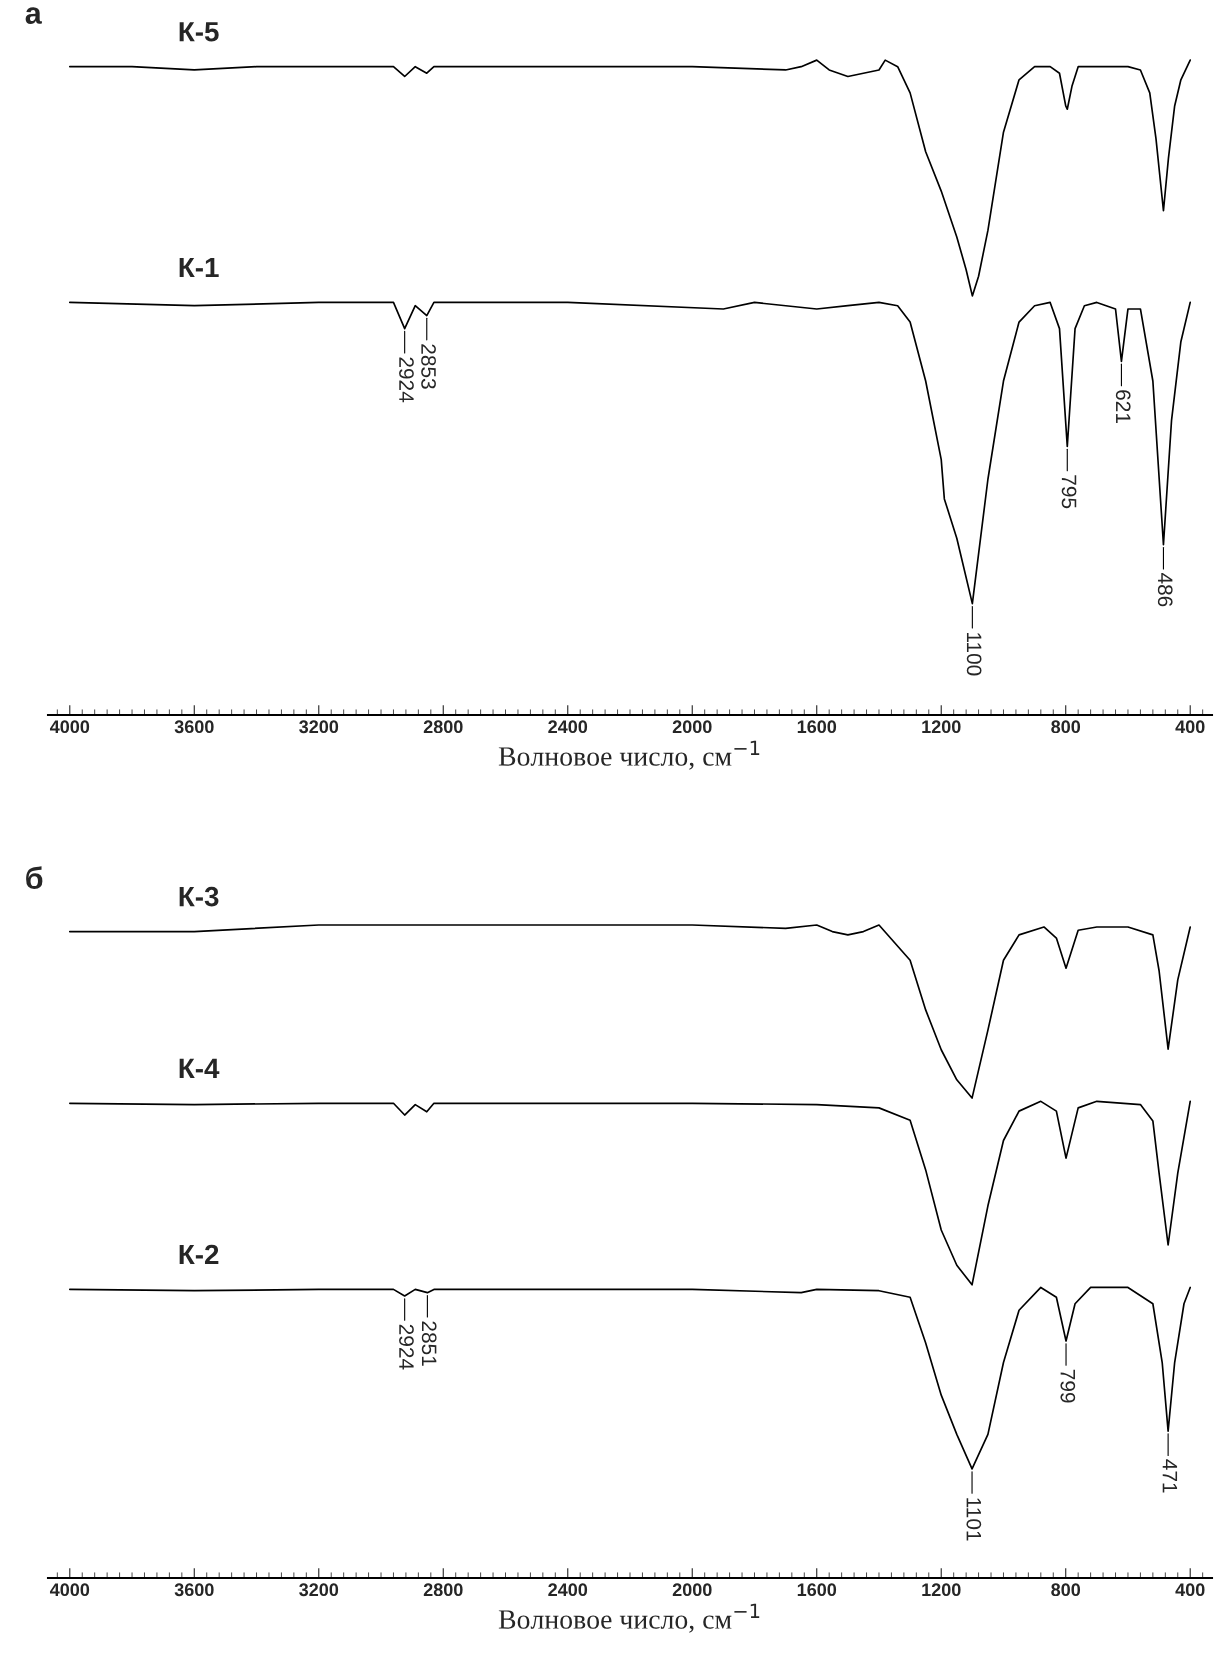 This screenshot has height=1661, width=1215. I want to click on series-label: К-4, so click(199, 1068).